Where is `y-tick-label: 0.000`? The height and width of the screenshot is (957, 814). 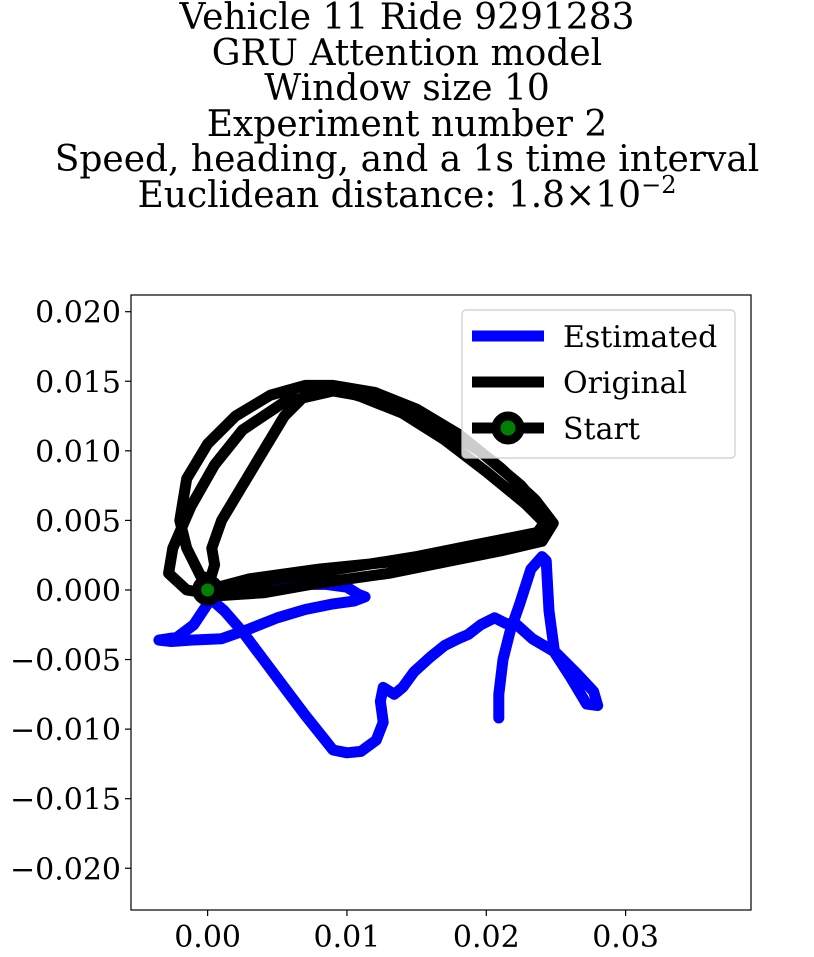
y-tick-label: 0.000 is located at coordinates (78, 591).